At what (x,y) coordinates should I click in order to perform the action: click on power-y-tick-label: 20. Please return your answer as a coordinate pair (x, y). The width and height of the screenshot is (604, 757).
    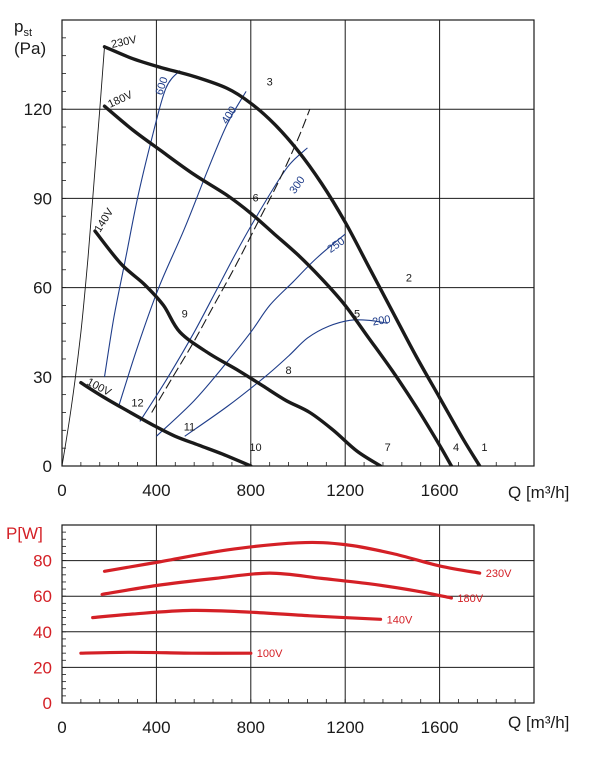
    Looking at the image, I should click on (42, 667).